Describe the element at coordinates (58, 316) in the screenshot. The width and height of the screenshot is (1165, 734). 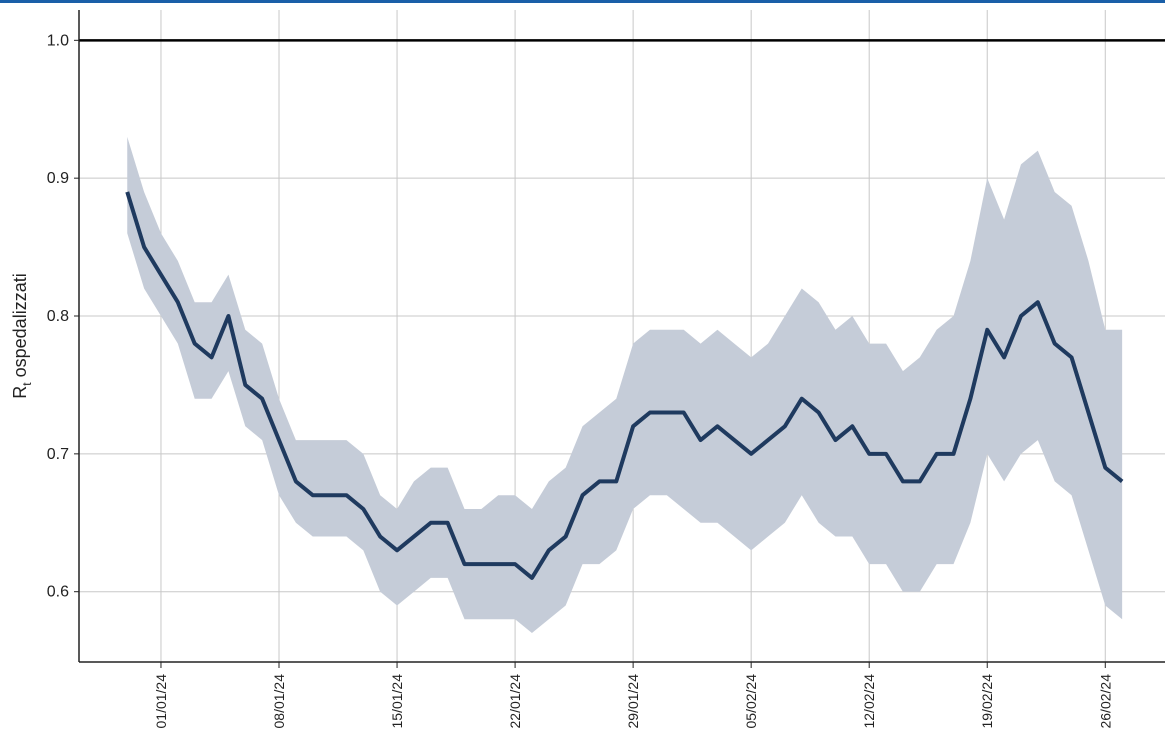
I see `y-tick-label: 0.8` at that location.